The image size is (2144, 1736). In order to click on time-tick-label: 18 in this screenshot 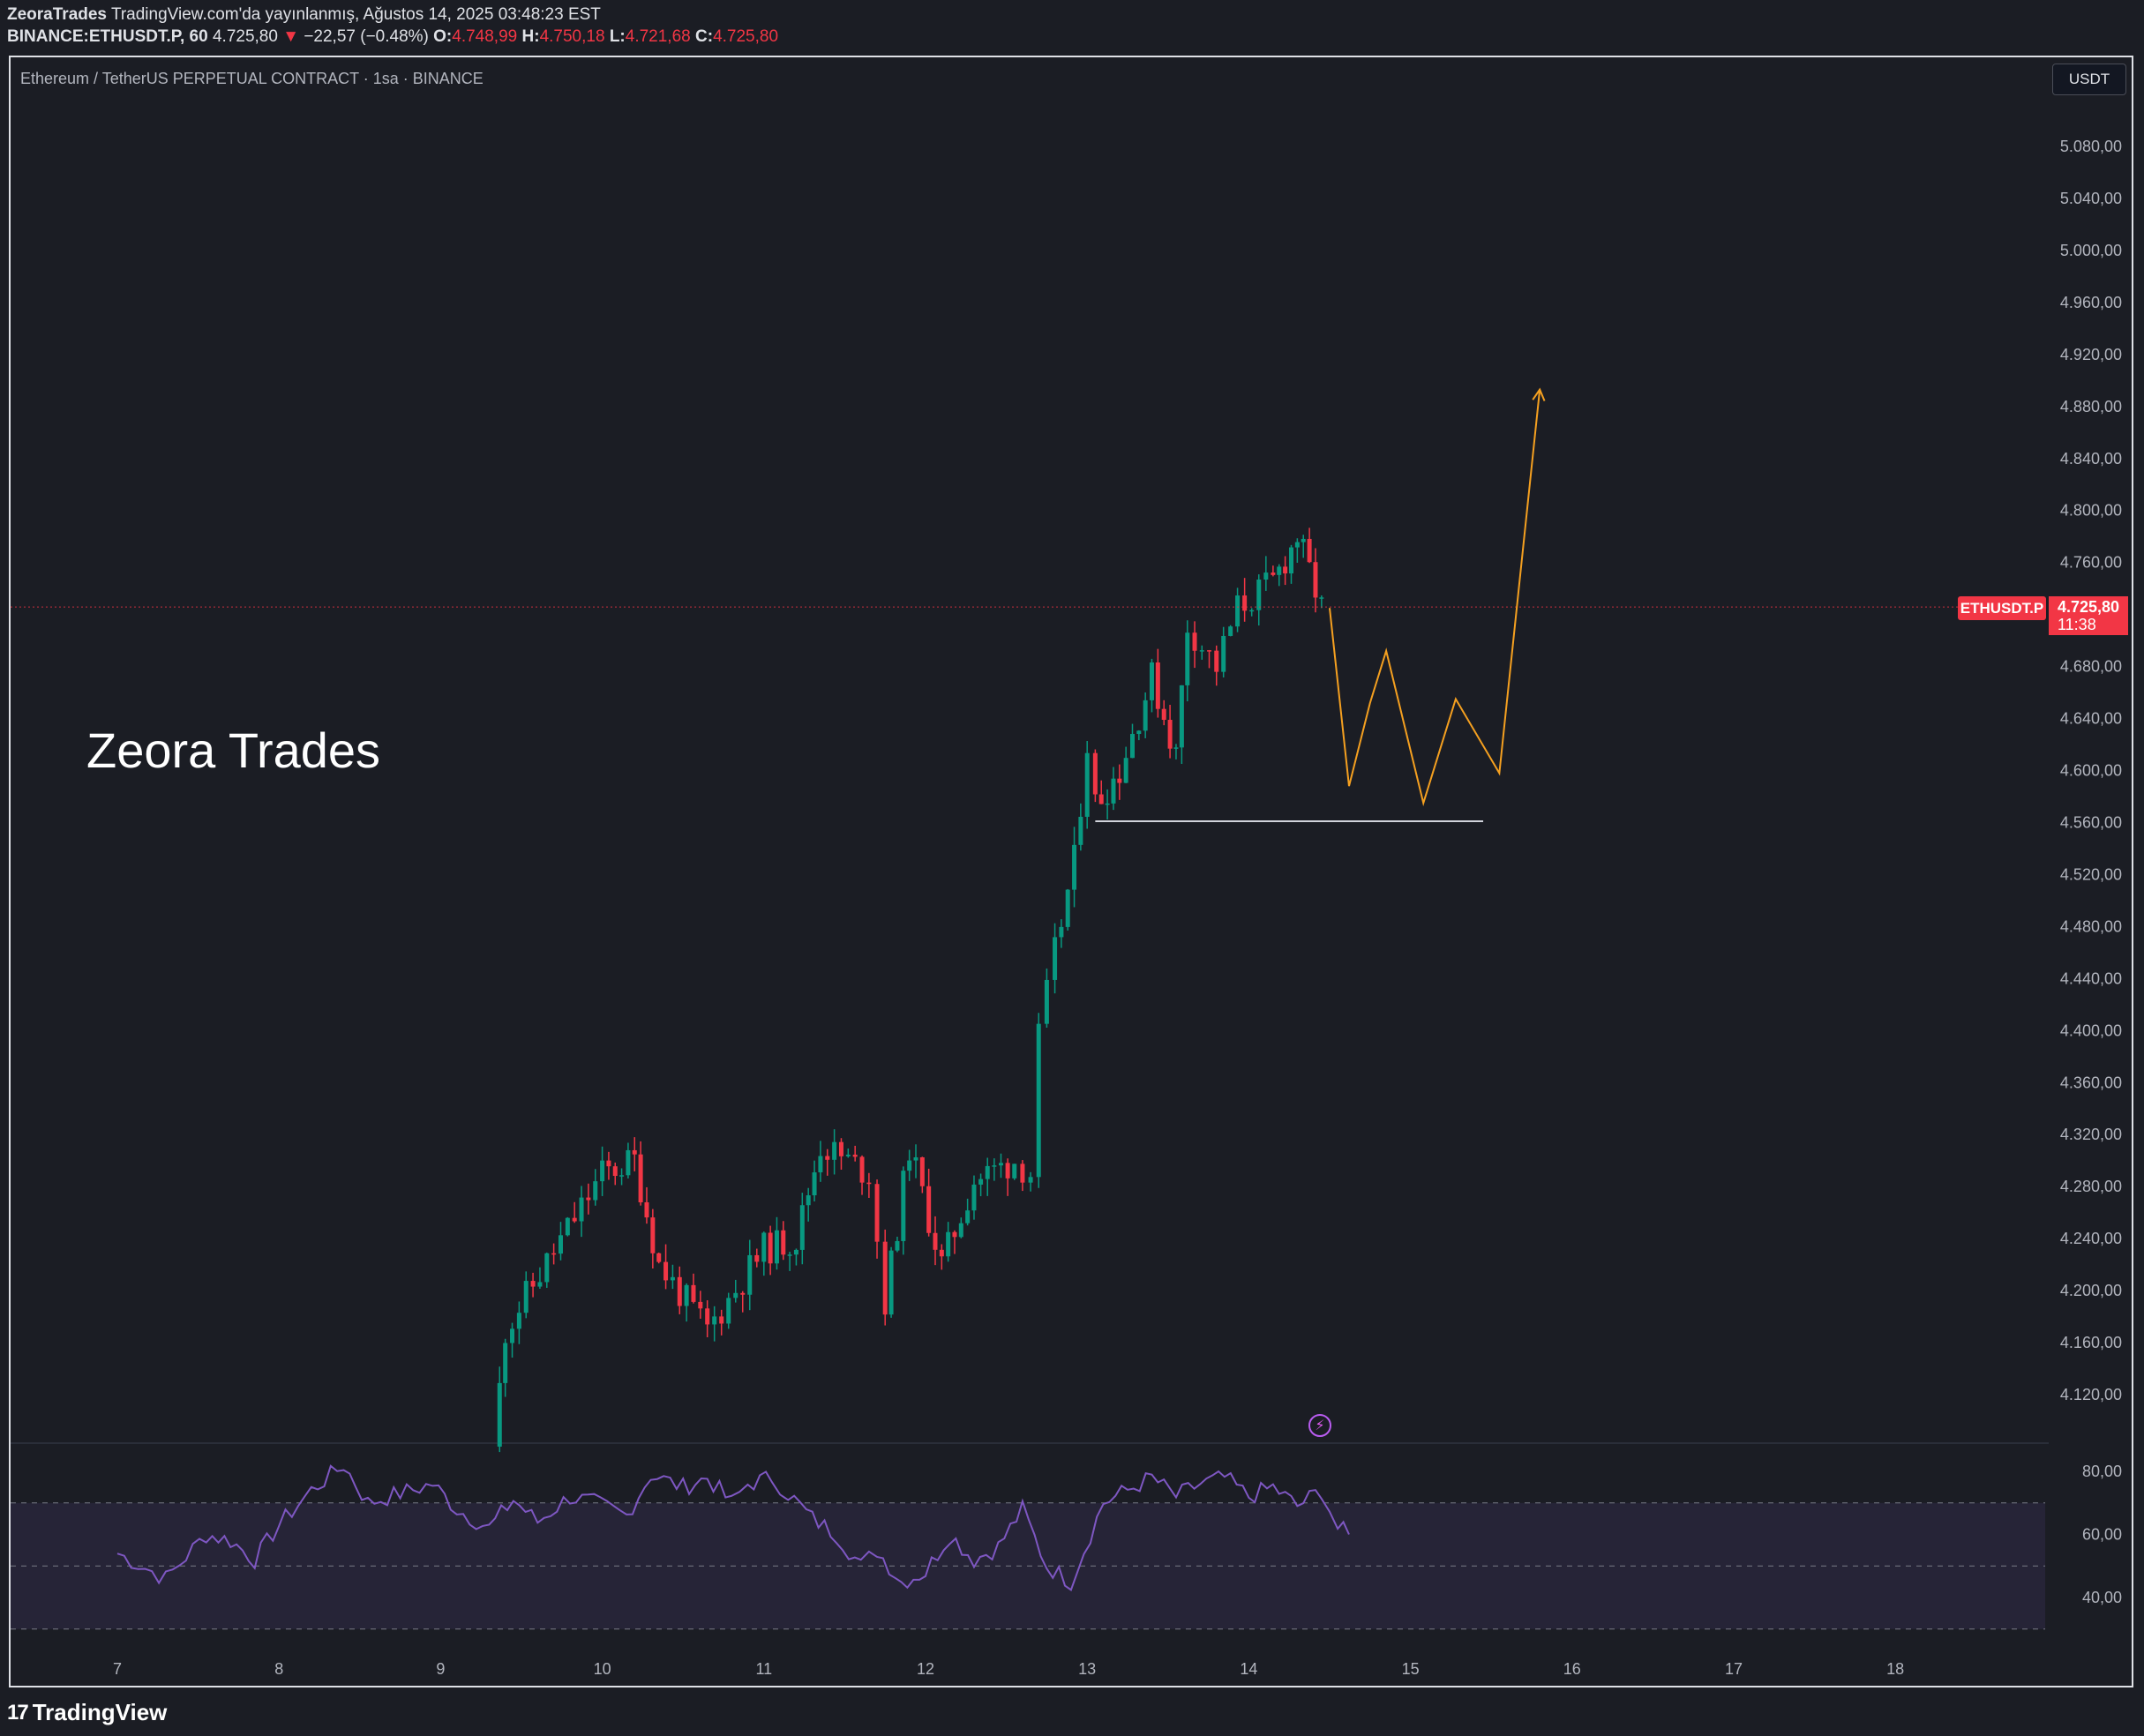, I will do `click(1895, 1669)`.